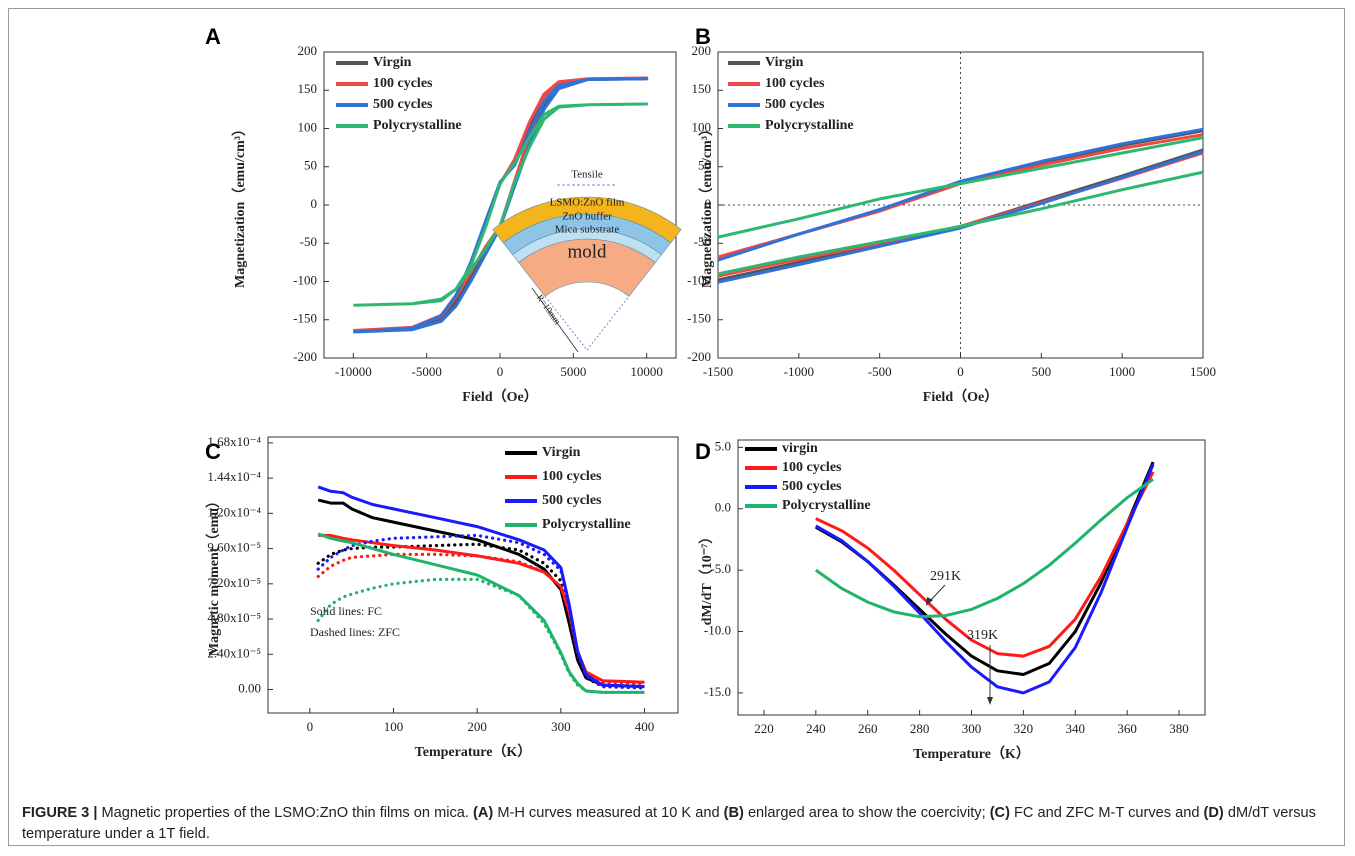 This screenshot has width=1355, height=856. I want to click on x-tick-label: -500, so click(880, 371).